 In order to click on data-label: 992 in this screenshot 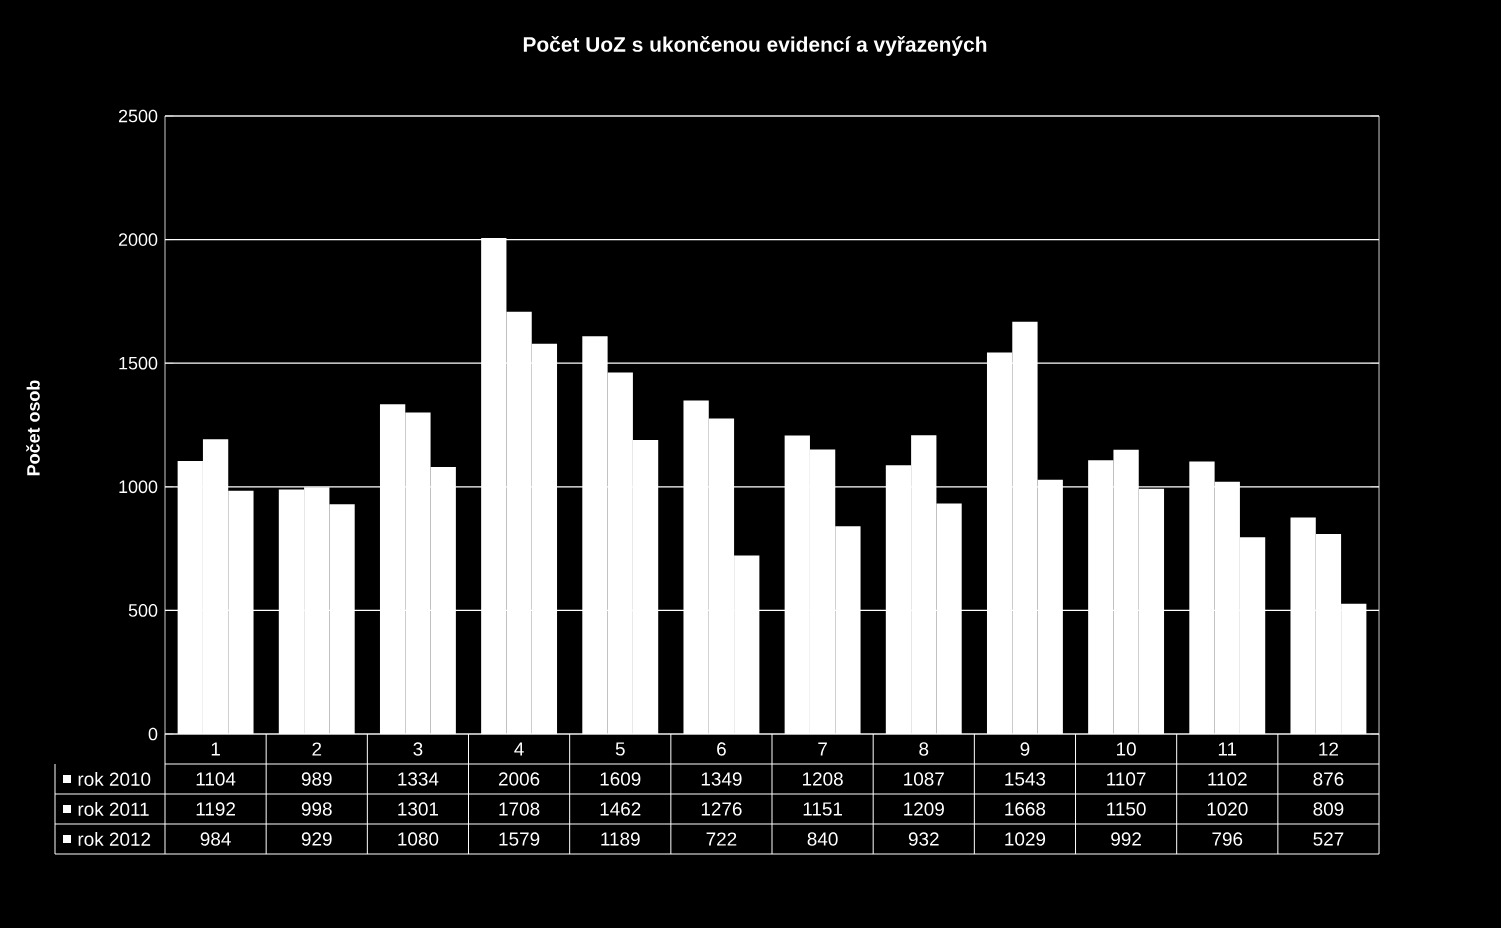, I will do `click(1126, 839)`.